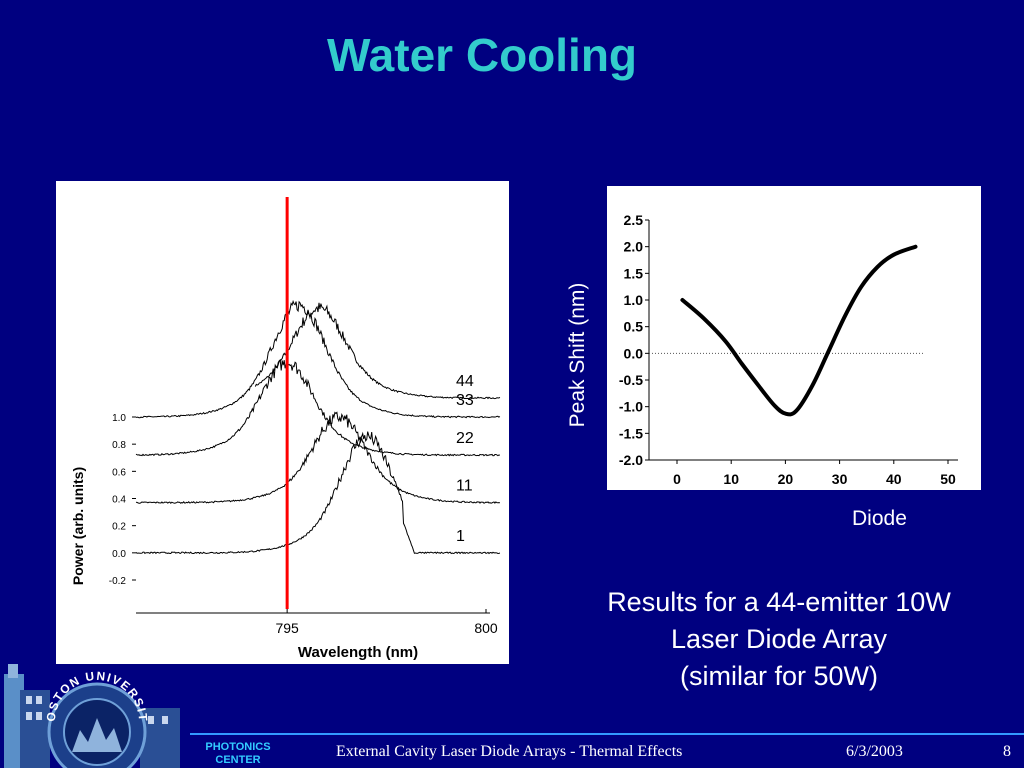  Describe the element at coordinates (577, 355) in the screenshot. I see `peak-shift-y-axis-label: Peak Shift (nm)` at that location.